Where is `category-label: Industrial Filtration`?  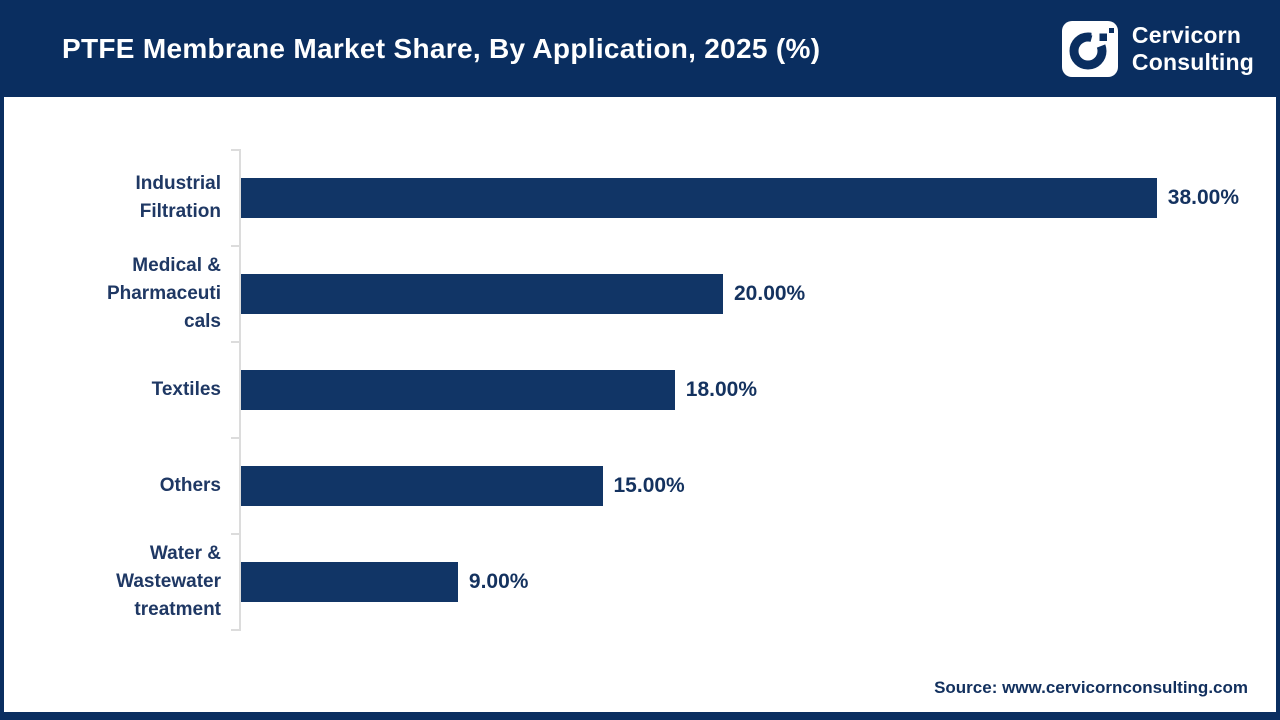 category-label: Industrial Filtration is located at coordinates (178, 197).